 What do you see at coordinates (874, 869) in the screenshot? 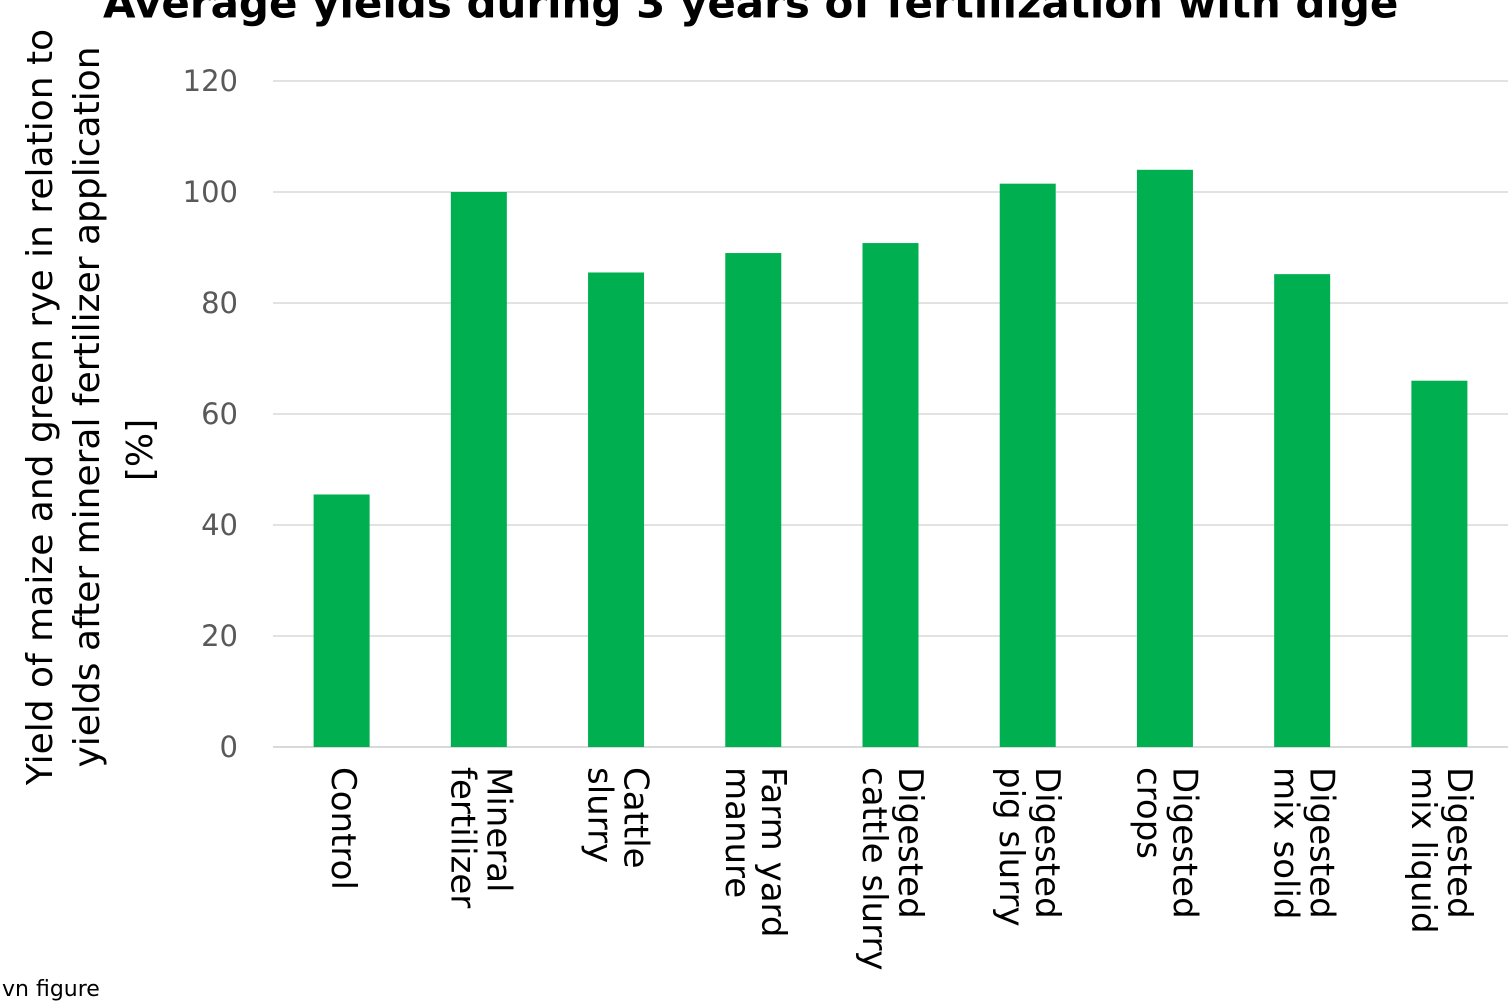
I see `x-tick-label: cattle slurry` at bounding box center [874, 869].